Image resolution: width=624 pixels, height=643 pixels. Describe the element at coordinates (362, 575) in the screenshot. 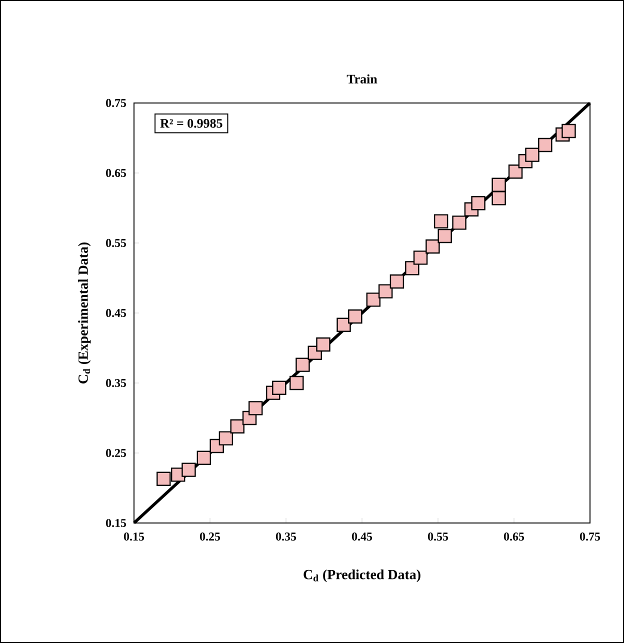

I see `x-axis-title: C$_{d}$ (Predicted Data)` at that location.